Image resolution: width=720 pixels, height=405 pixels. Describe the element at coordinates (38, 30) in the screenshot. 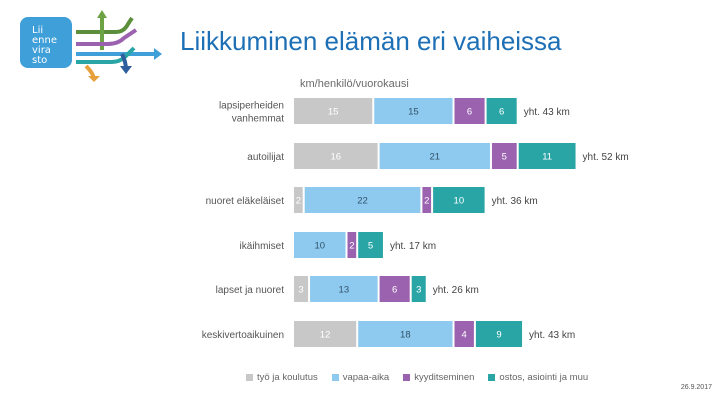

I see `logo-text-line: Lii` at that location.